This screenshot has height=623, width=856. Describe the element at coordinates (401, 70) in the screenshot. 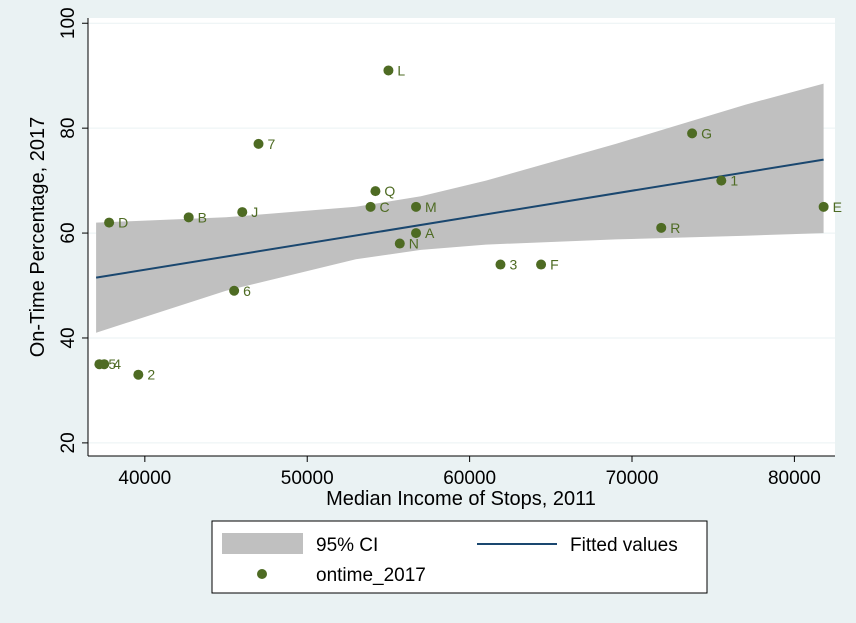

I see `point-label-0: L` at that location.